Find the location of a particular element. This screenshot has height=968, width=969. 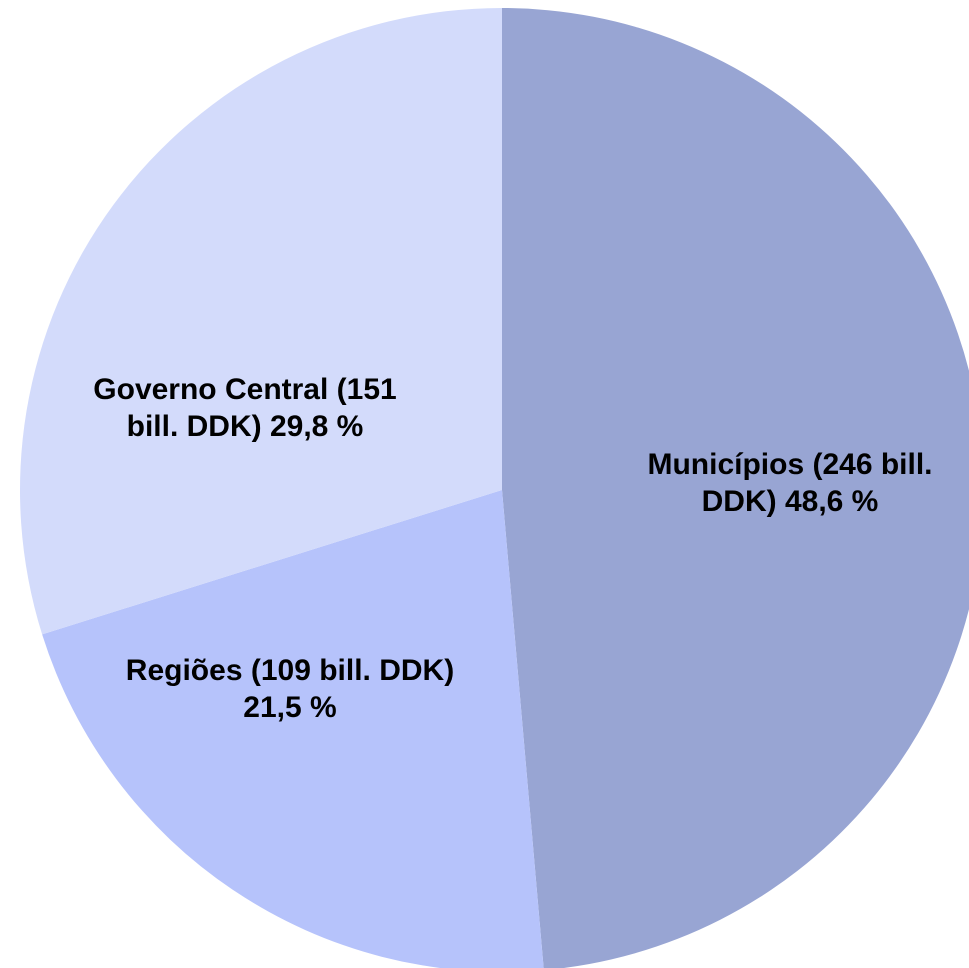

label-regioes-line-1: Regiões (109 bill. DDK) is located at coordinates (290, 670).